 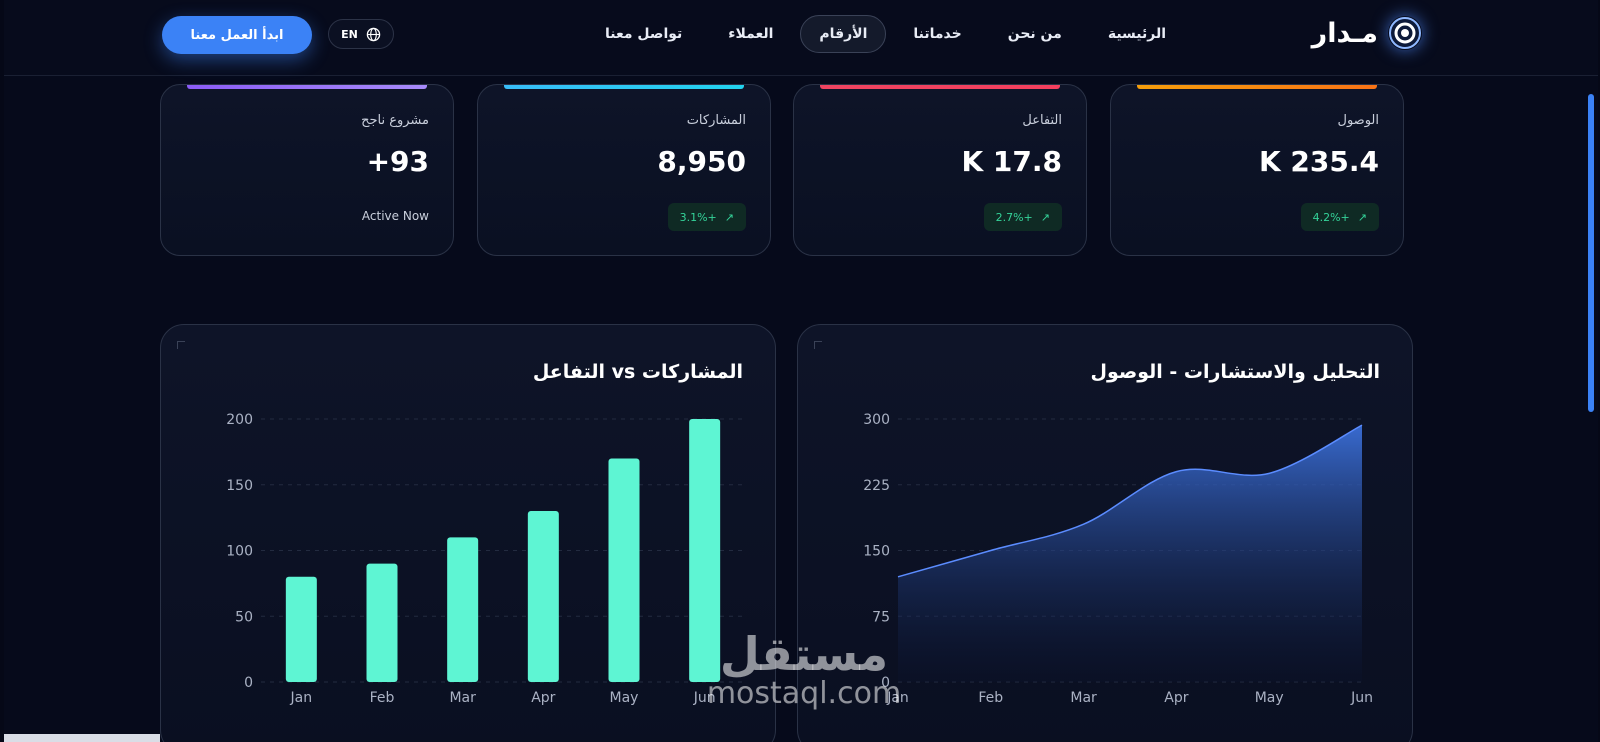 I want to click on nav-item-services: خدماتنا, so click(x=937, y=34).